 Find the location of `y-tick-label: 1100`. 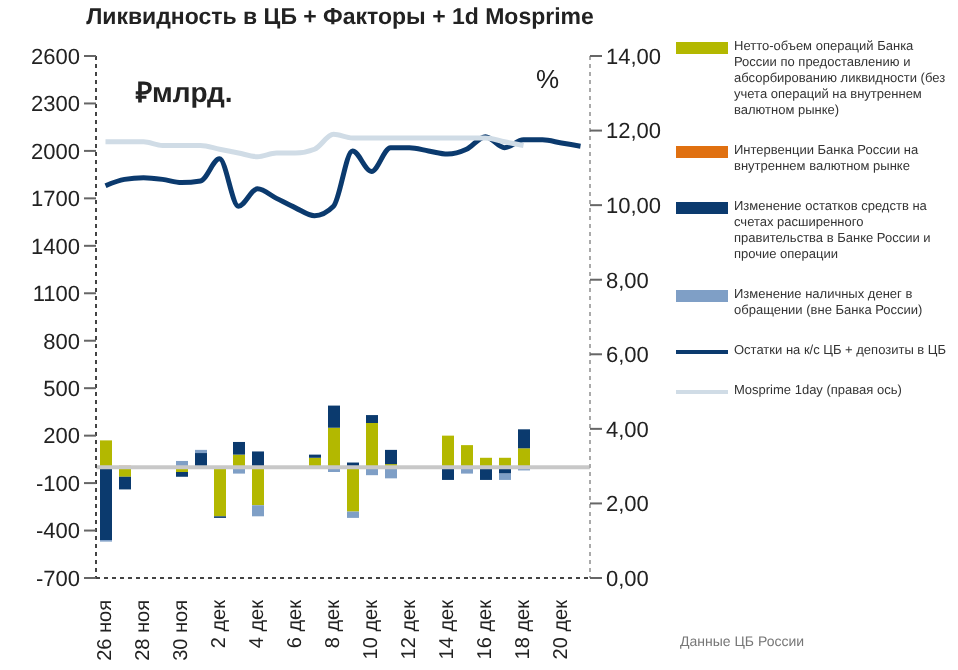

y-tick-label: 1100 is located at coordinates (56, 295).